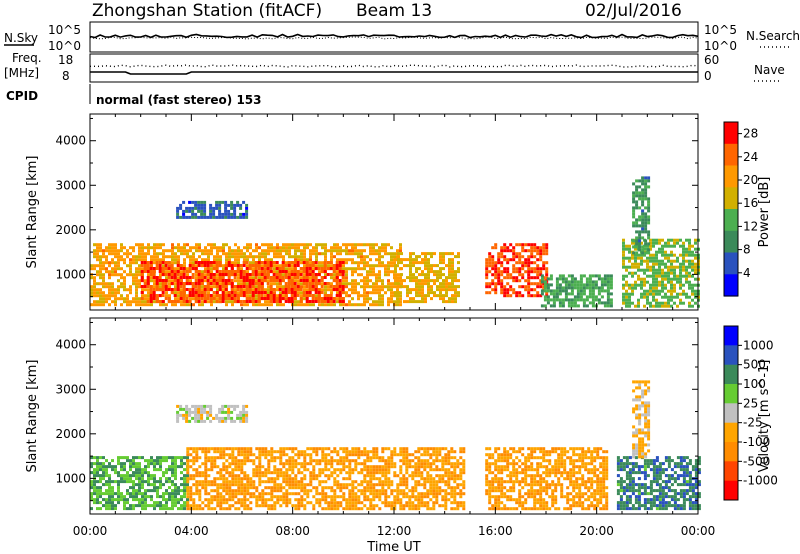 The width and height of the screenshot is (800, 554). I want to click on colorbar-tick-label: 4, so click(747, 273).